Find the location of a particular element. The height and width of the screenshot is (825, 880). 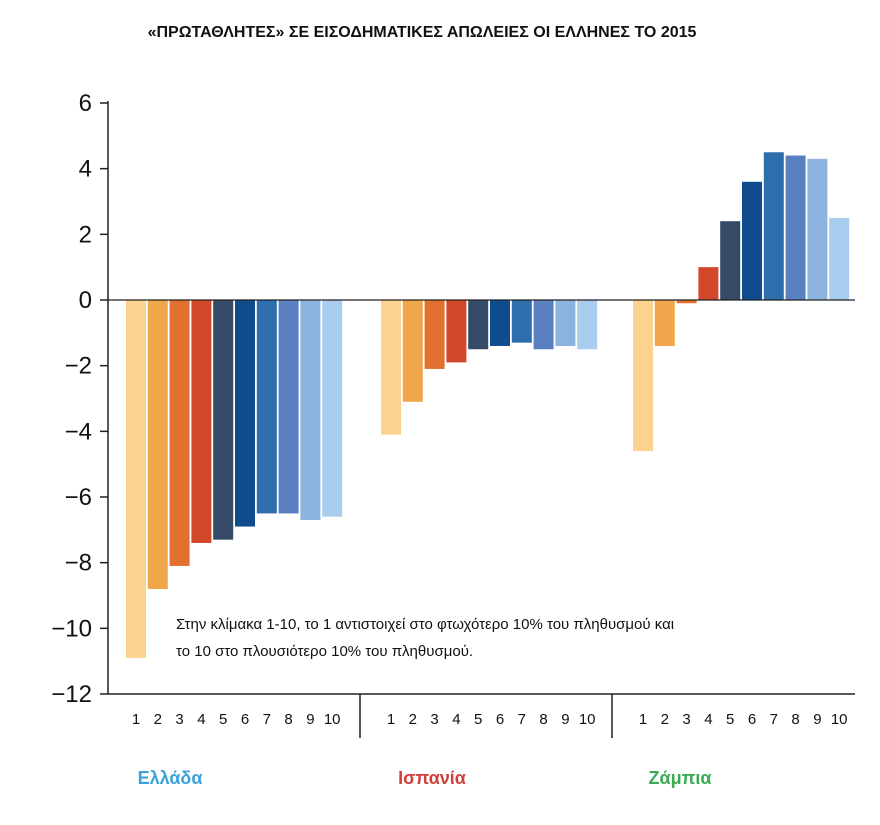

y-axis: 6 4 2 0 −2 −4 −6 −8 −10 −12 is located at coordinates (80, 399).